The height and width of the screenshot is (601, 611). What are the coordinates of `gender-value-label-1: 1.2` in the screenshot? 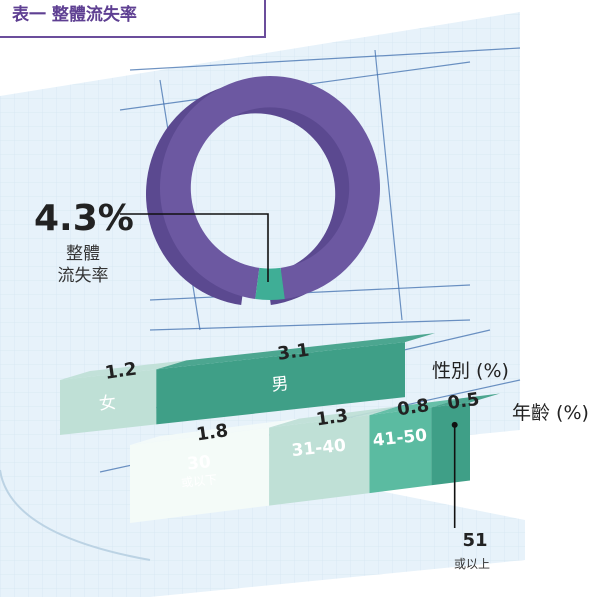 It's located at (121, 371).